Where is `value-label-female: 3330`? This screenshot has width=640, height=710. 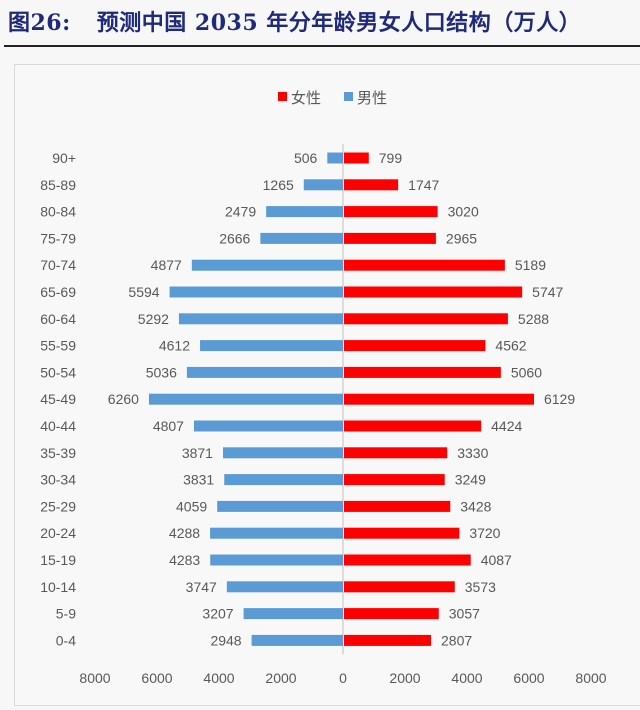
value-label-female: 3330 is located at coordinates (472, 453).